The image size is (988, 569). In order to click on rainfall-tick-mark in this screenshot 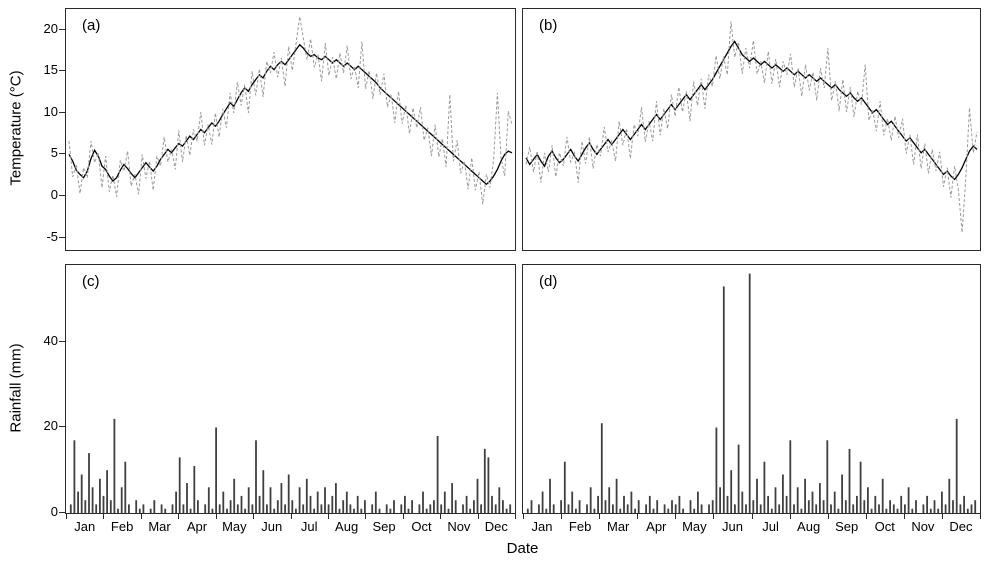, I will do `click(62, 341)`.